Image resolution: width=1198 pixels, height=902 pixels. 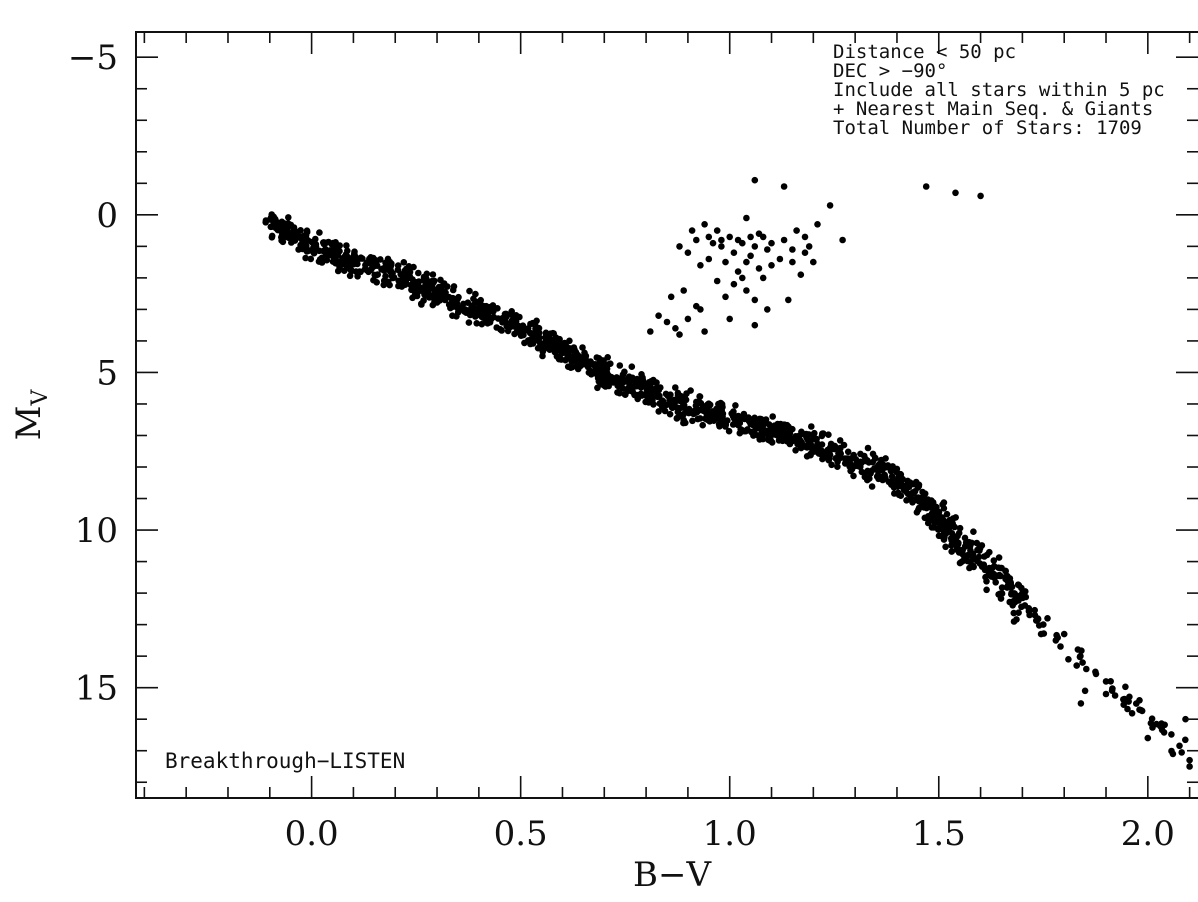 What do you see at coordinates (93, 58) in the screenshot?
I see `y-tick-label: −5` at bounding box center [93, 58].